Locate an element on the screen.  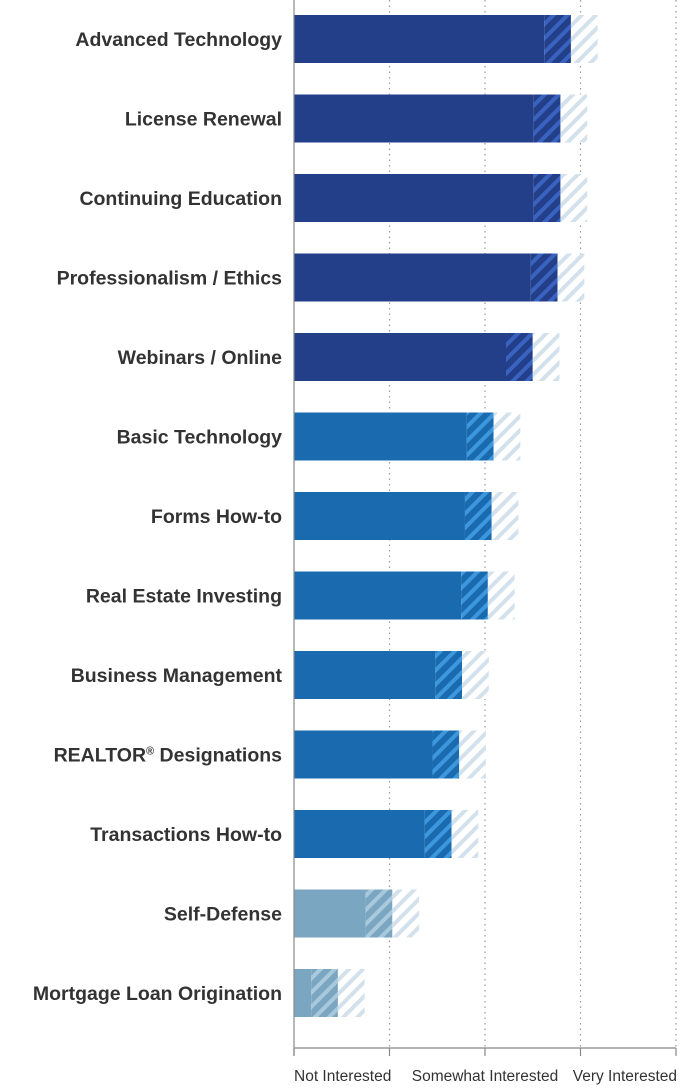
category-label-6: Forms How-to is located at coordinates (216, 517).